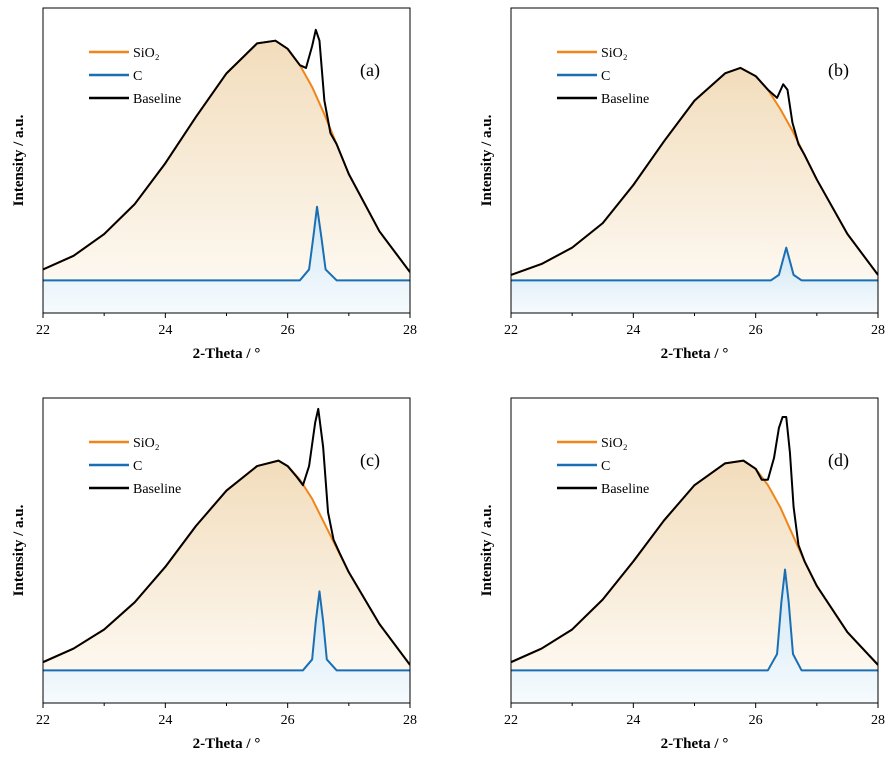 The image size is (896, 772). I want to click on panel-label: (d), so click(838, 460).